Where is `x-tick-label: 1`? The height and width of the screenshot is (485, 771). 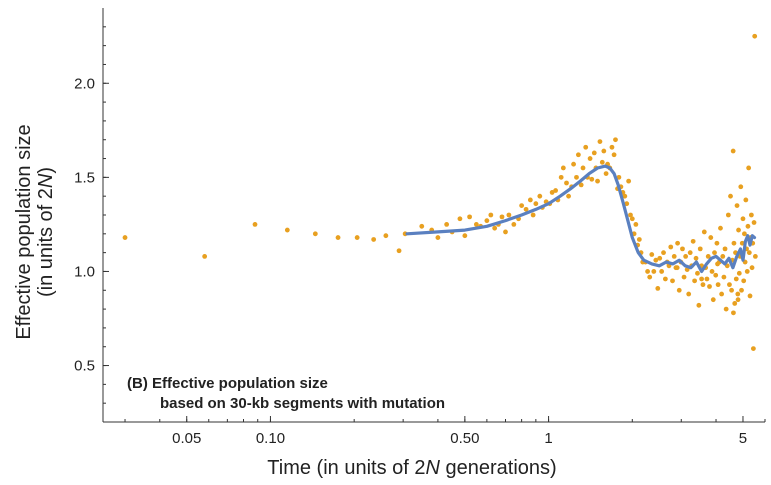
x-tick-label: 1 is located at coordinates (548, 438).